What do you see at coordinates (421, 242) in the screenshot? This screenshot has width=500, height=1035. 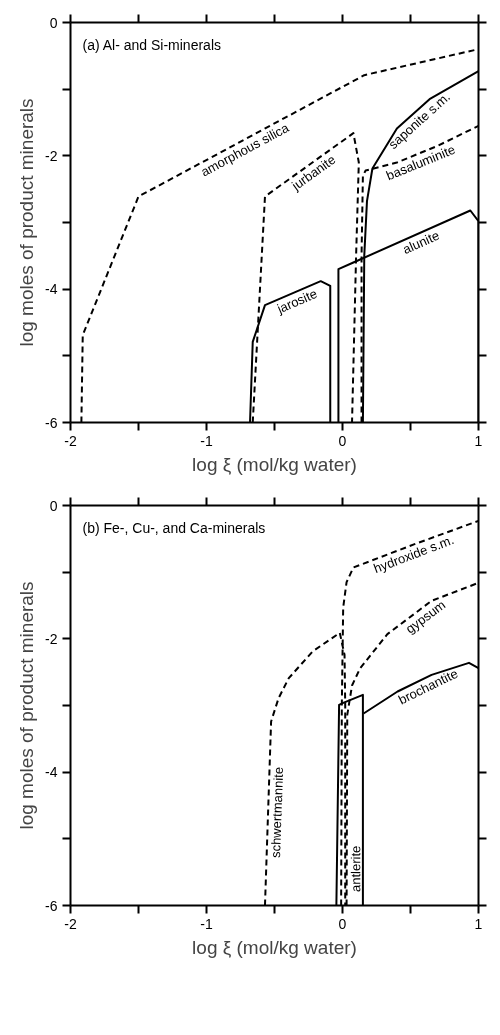 I see `annotation: alunite` at bounding box center [421, 242].